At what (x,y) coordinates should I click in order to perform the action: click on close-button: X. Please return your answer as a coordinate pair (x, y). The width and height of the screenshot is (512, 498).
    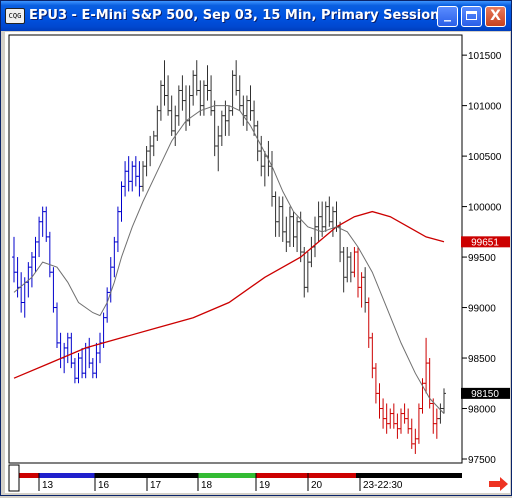
    Looking at the image, I should click on (495, 16).